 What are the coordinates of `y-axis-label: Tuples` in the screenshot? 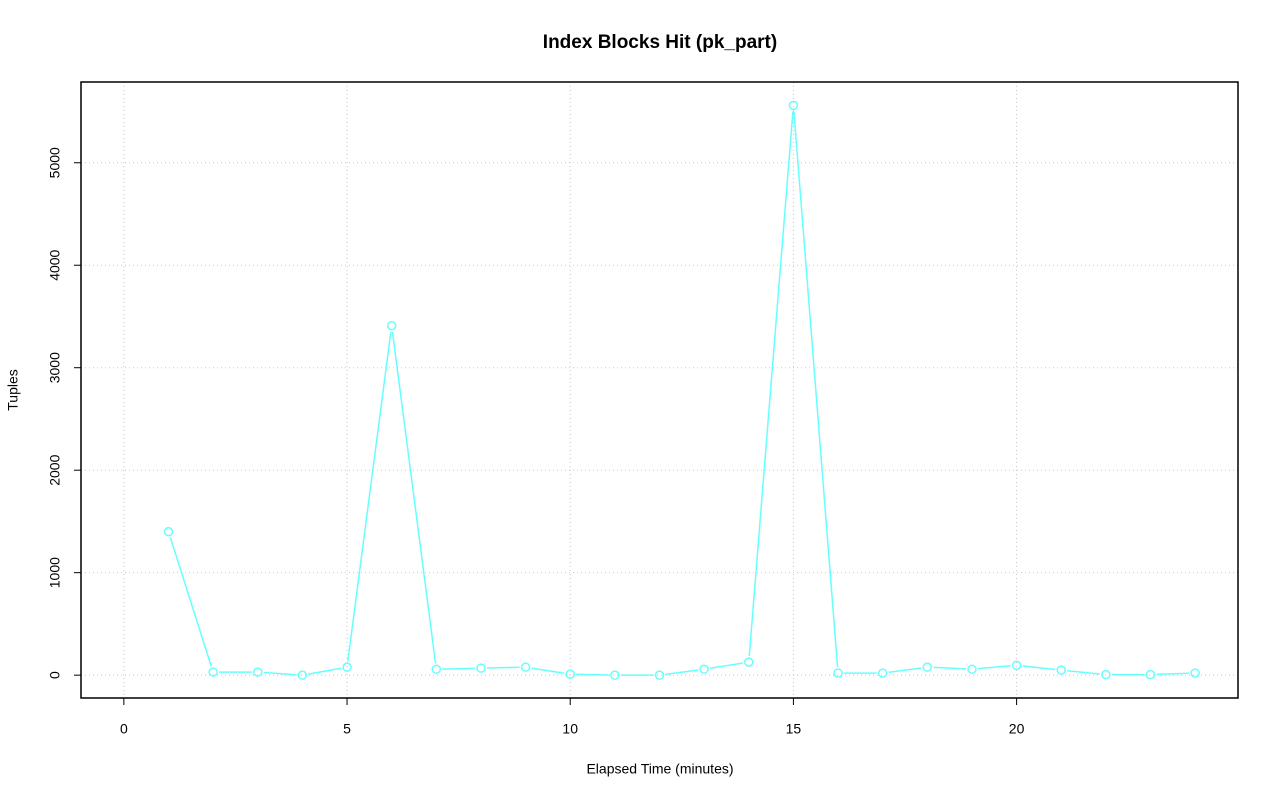 It's located at (13, 390).